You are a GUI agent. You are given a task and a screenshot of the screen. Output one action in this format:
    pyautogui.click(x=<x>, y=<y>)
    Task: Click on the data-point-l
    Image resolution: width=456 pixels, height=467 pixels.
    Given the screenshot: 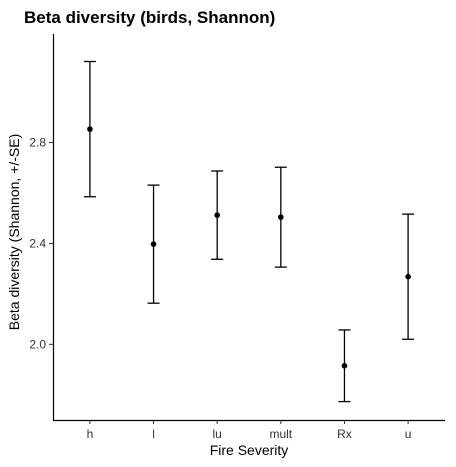 What is the action you would take?
    pyautogui.click(x=154, y=244)
    